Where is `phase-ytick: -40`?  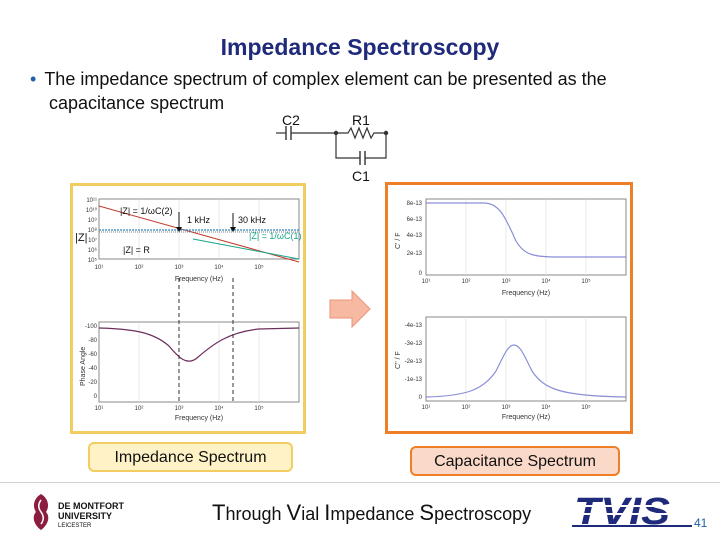 phase-ytick: -40 is located at coordinates (92, 369).